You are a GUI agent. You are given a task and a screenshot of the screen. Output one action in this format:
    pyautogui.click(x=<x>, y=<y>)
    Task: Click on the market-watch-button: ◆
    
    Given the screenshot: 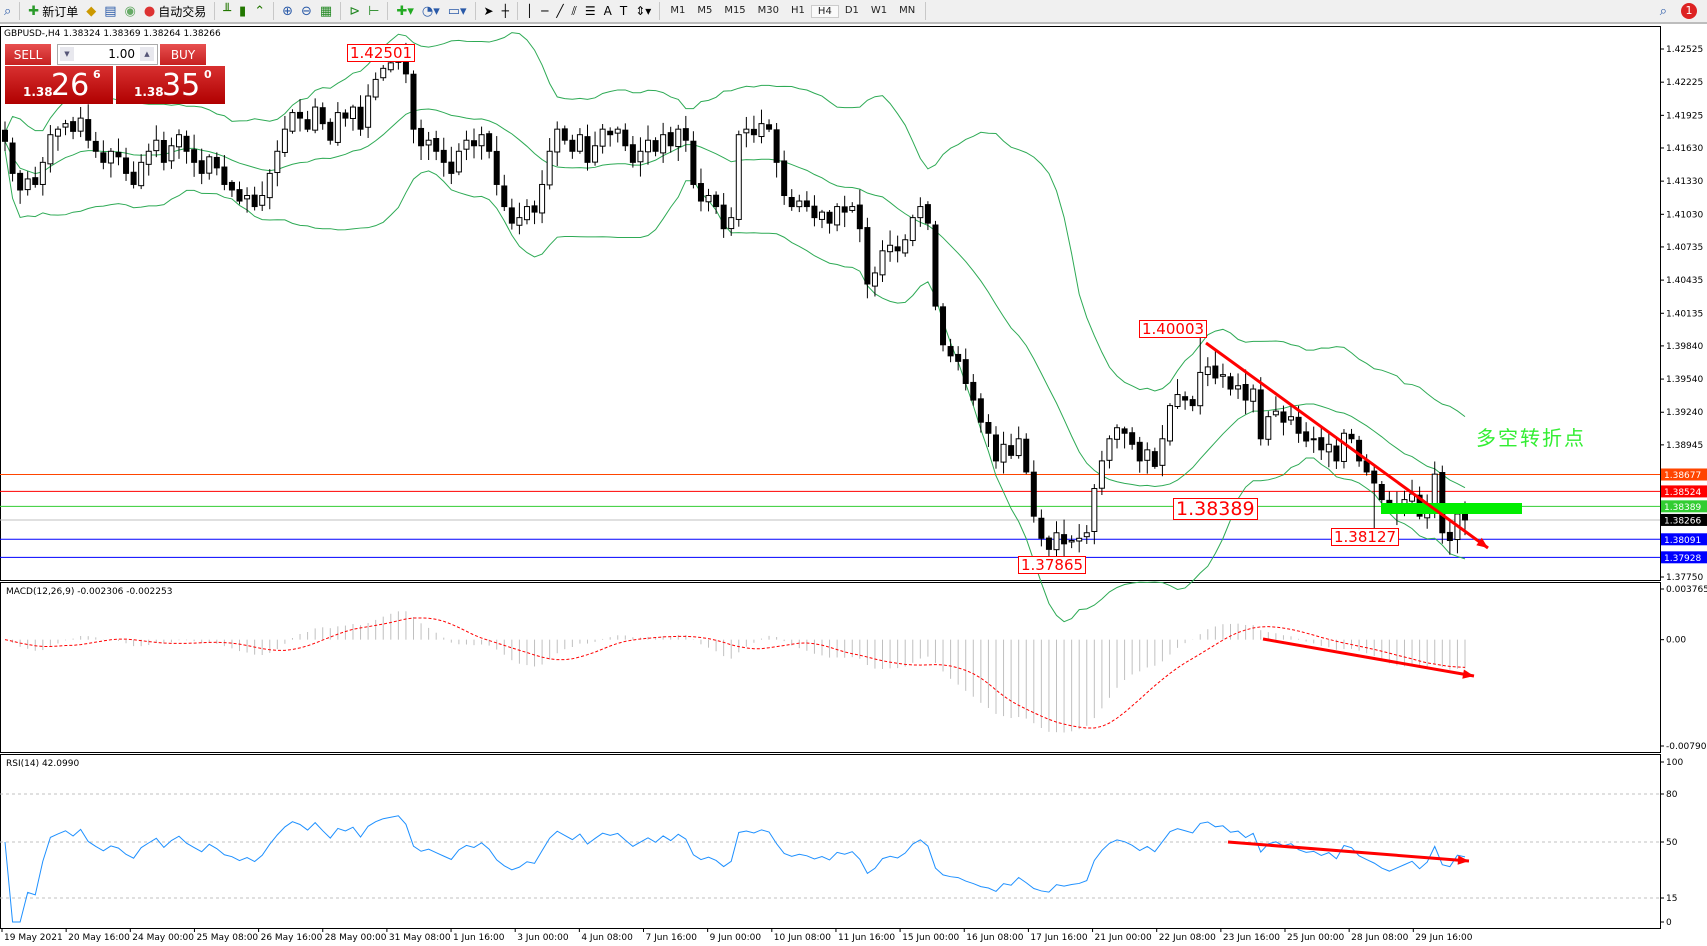 What is the action you would take?
    pyautogui.click(x=91, y=11)
    